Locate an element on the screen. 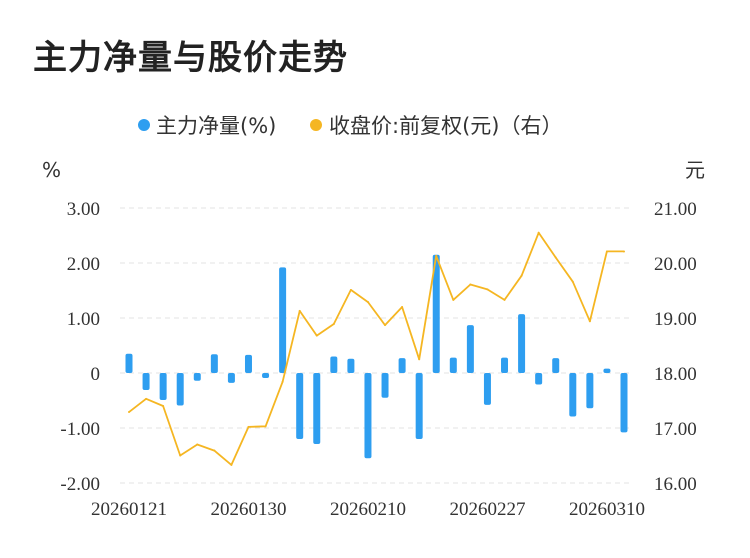  left-axis-tick-label: 0 is located at coordinates (96, 374).